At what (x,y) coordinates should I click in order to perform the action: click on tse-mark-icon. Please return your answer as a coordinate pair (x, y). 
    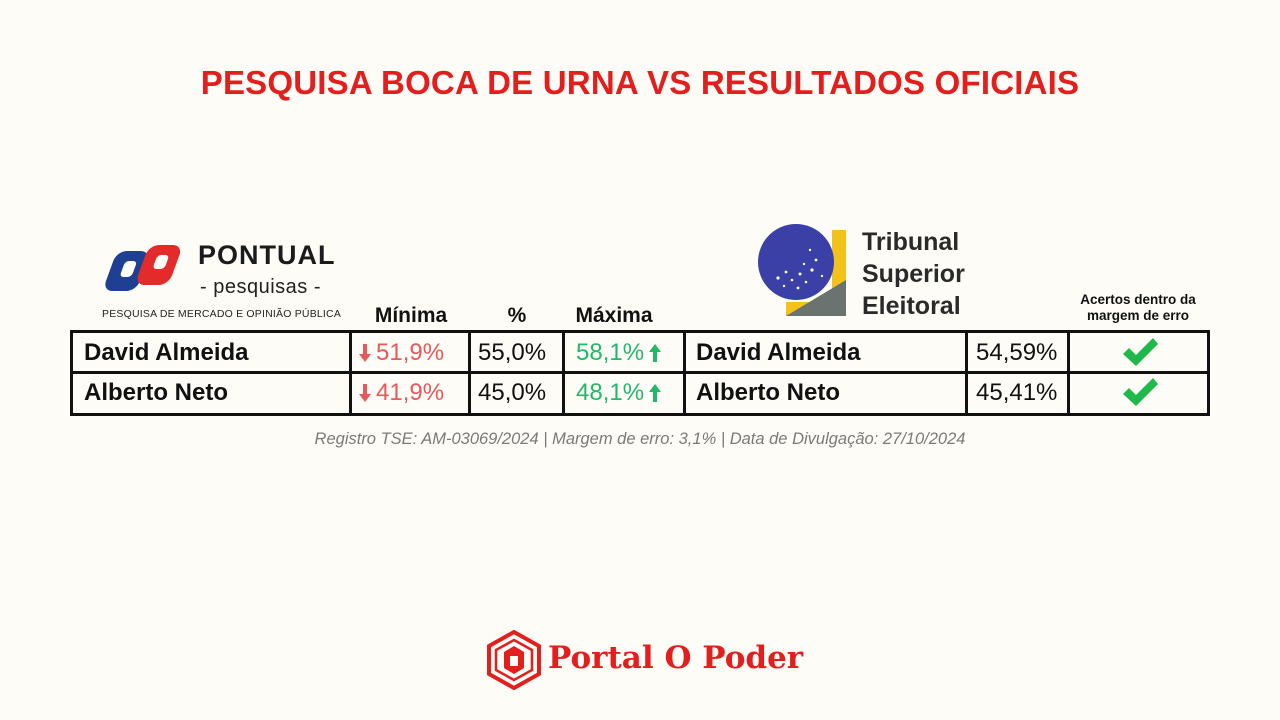
    Looking at the image, I should click on (802, 270).